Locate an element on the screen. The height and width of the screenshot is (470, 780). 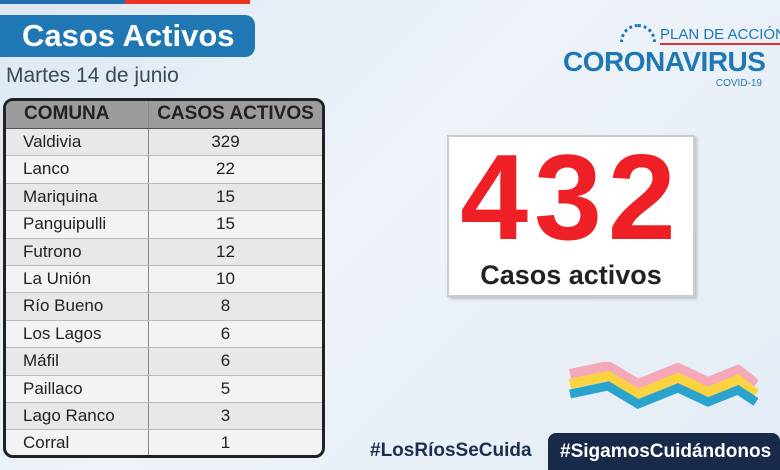
table-row: Lanco 22 is located at coordinates (164, 170).